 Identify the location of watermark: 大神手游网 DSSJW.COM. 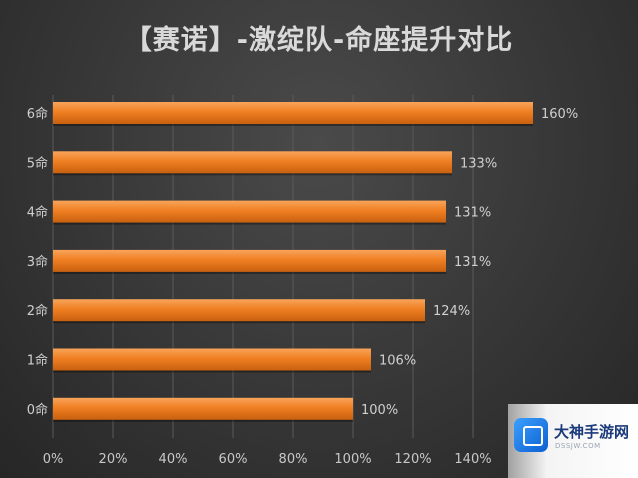
(573, 441).